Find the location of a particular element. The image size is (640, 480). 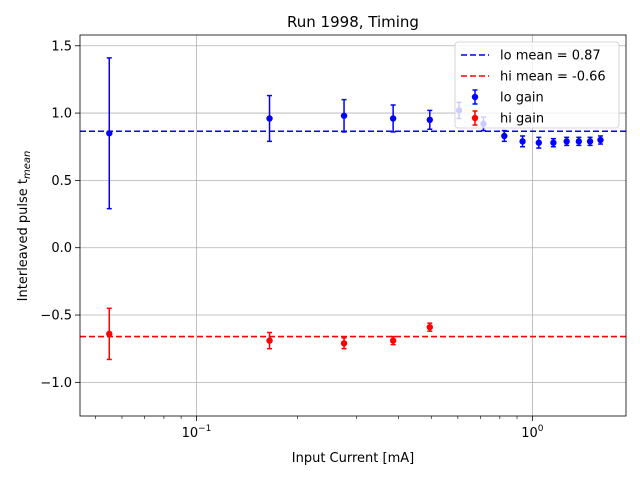

legend-label: lo mean = 0.87 is located at coordinates (550, 56).